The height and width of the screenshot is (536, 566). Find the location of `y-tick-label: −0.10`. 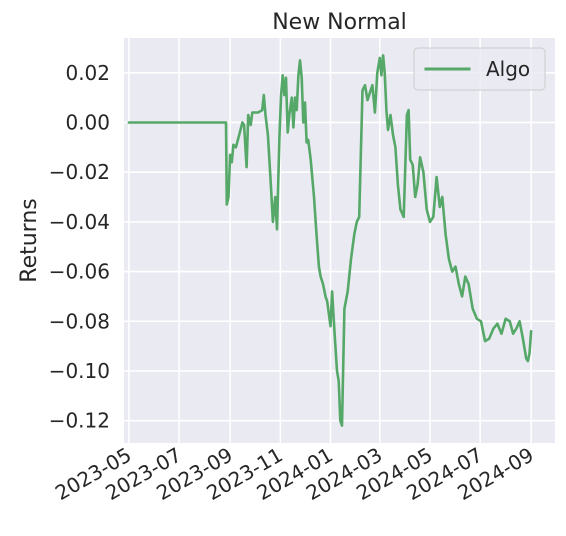

y-tick-label: −0.10 is located at coordinates (79, 371).